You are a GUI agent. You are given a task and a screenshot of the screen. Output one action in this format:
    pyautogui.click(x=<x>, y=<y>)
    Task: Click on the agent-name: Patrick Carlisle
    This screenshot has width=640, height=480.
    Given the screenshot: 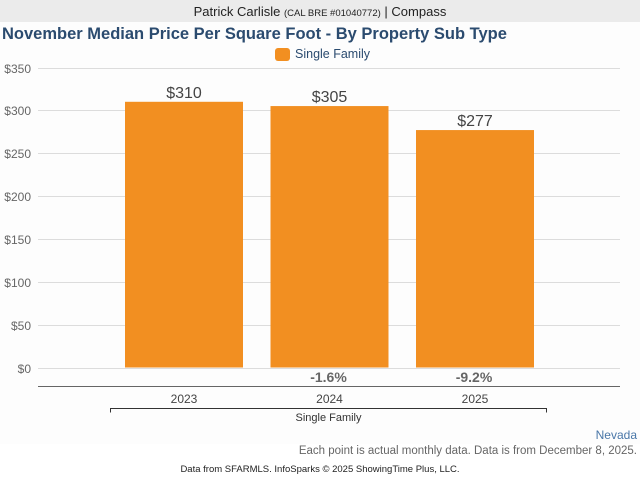 What is the action you would take?
    pyautogui.click(x=237, y=11)
    